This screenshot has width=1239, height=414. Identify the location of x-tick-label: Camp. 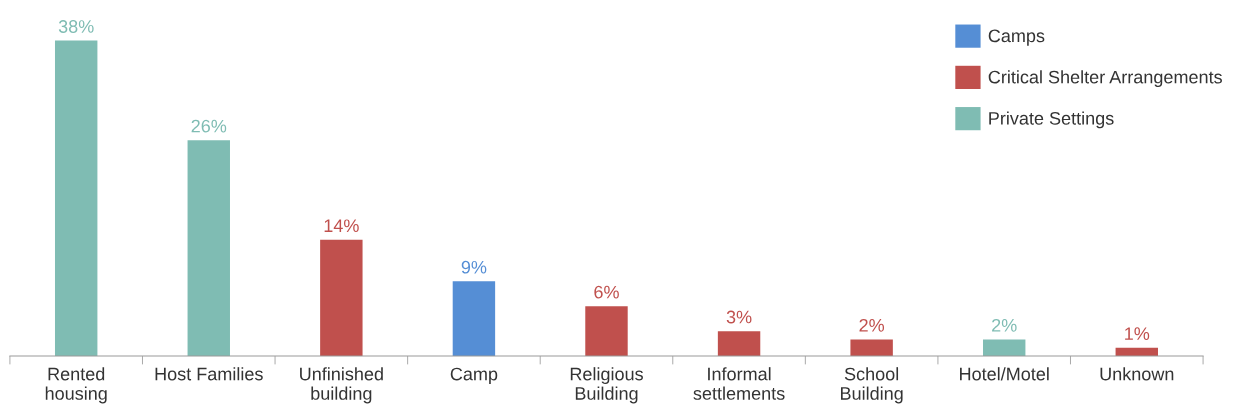
(474, 375).